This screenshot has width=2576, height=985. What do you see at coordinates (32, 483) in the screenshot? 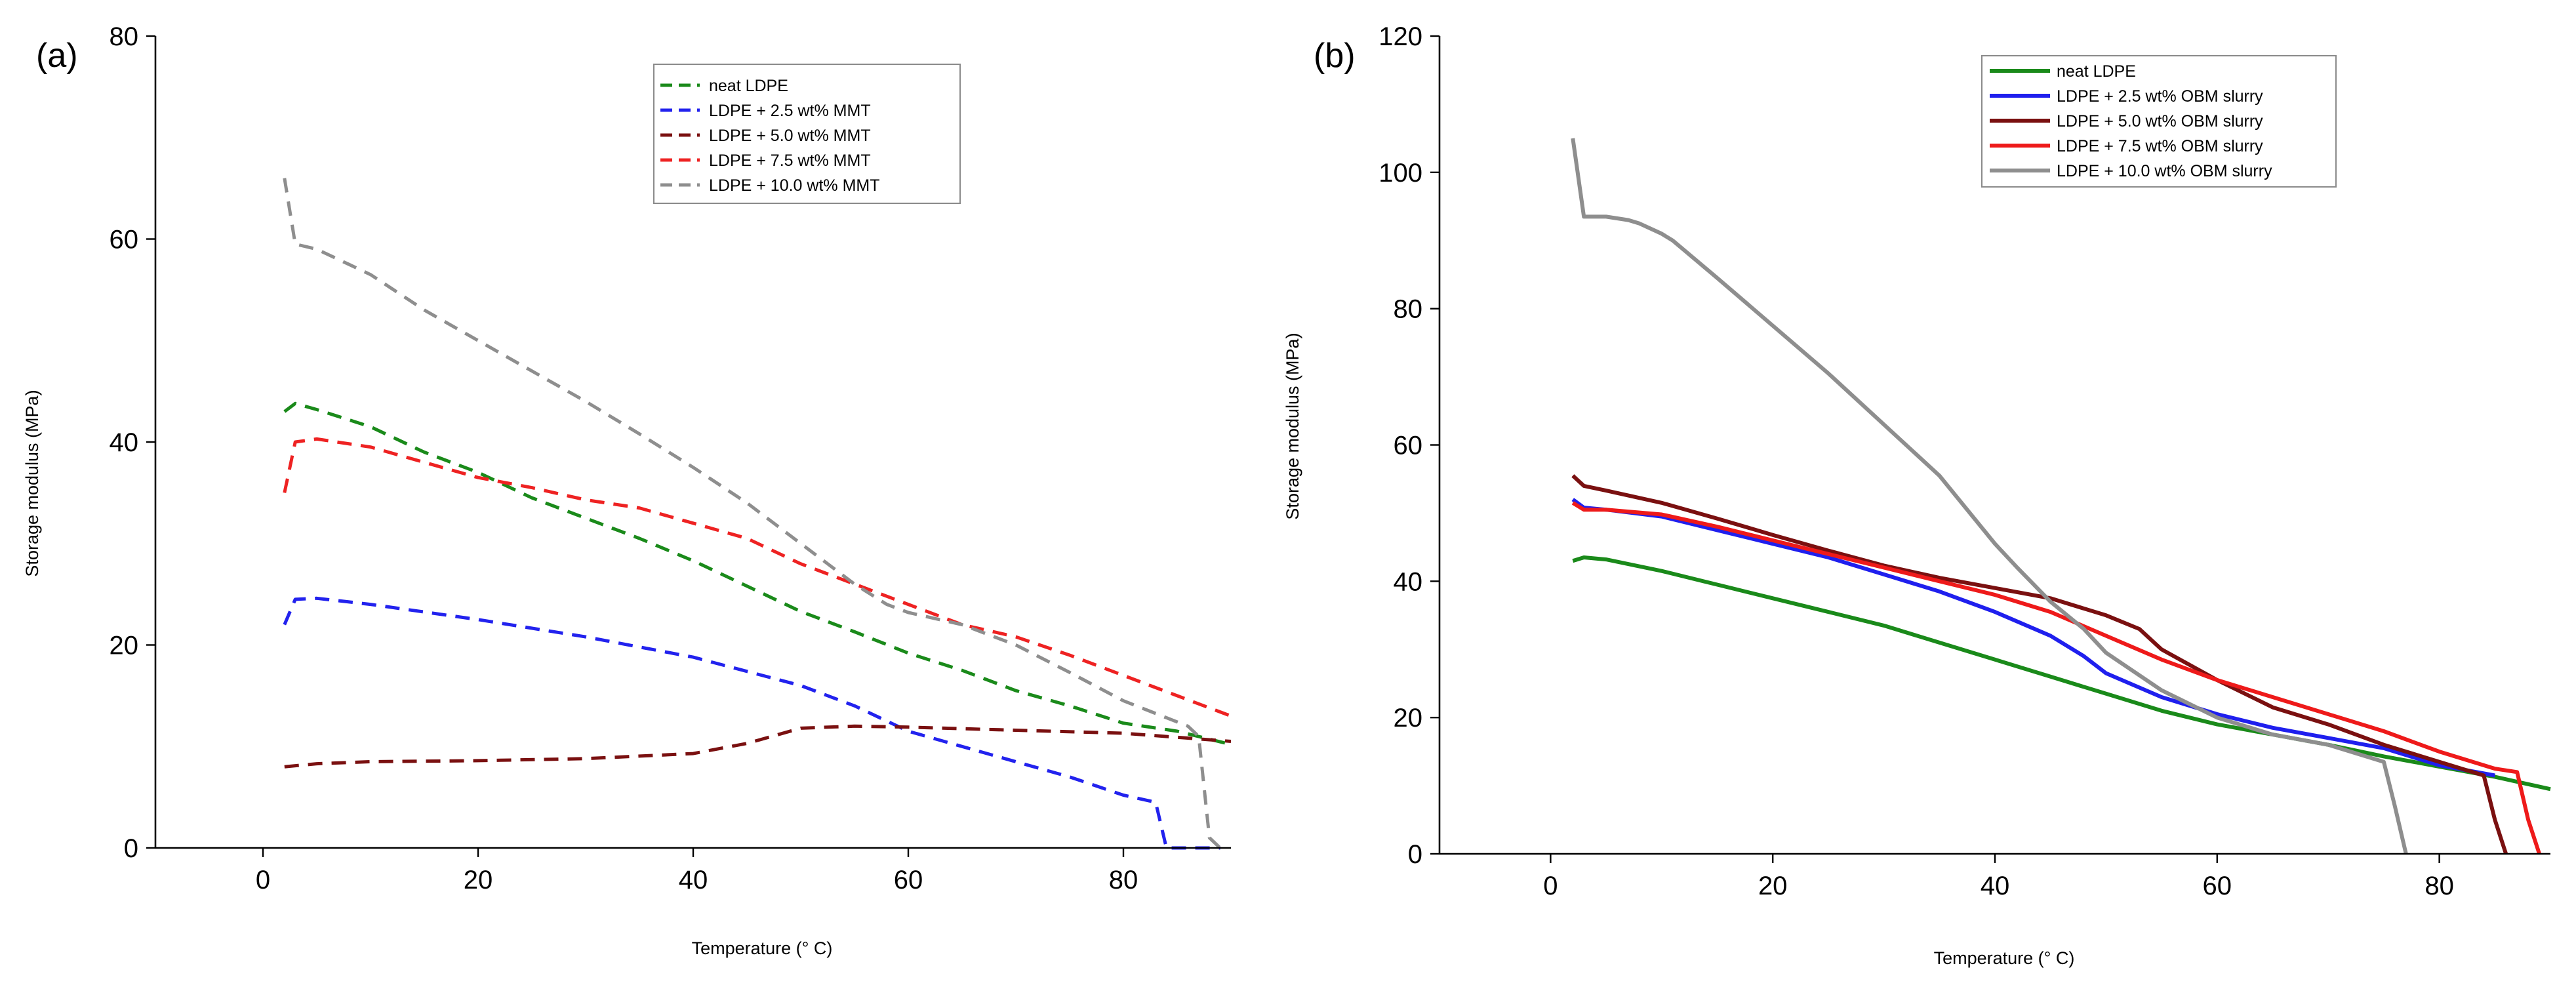
I see `y-axis-title-a: Storage modulus (MPa)` at bounding box center [32, 483].